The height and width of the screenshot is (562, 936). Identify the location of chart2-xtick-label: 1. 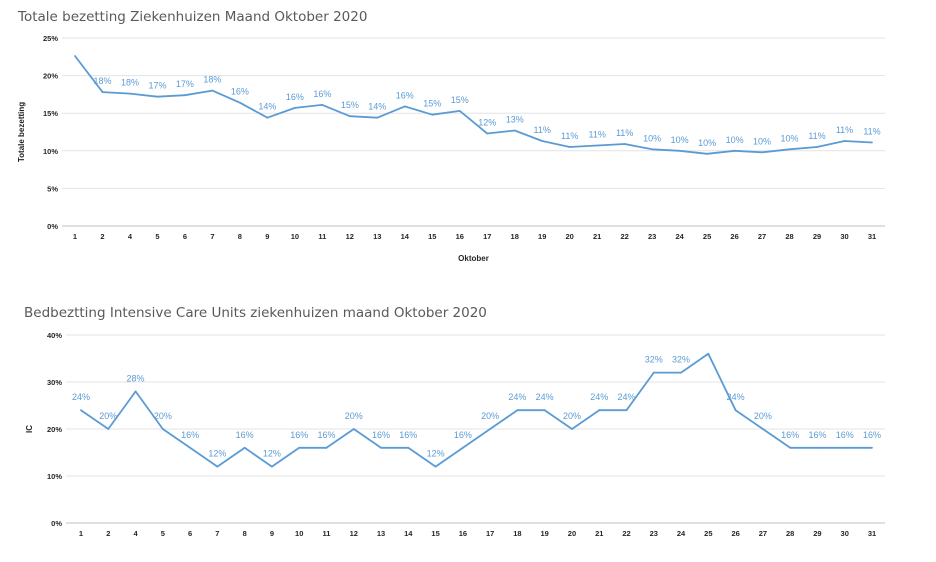
(81, 533).